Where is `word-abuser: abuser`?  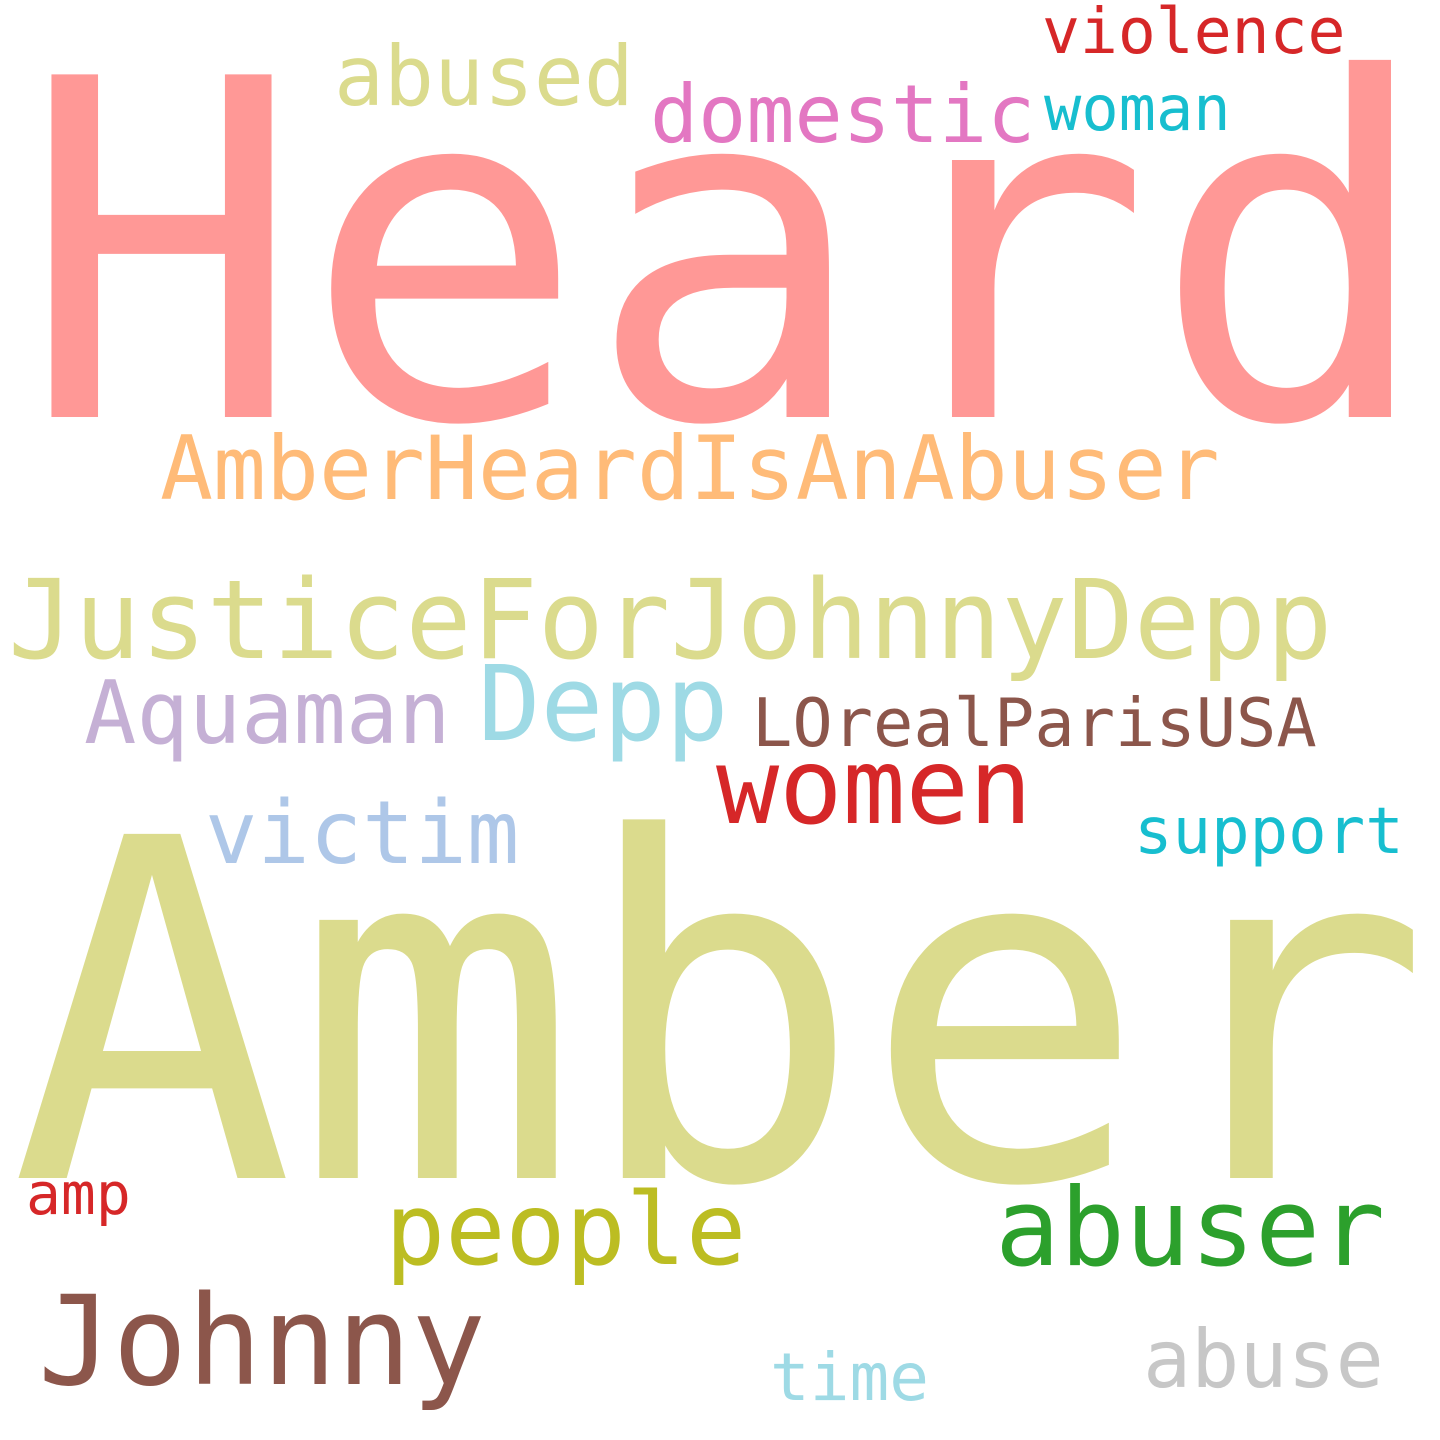 word-abuser: abuser is located at coordinates (1190, 1228).